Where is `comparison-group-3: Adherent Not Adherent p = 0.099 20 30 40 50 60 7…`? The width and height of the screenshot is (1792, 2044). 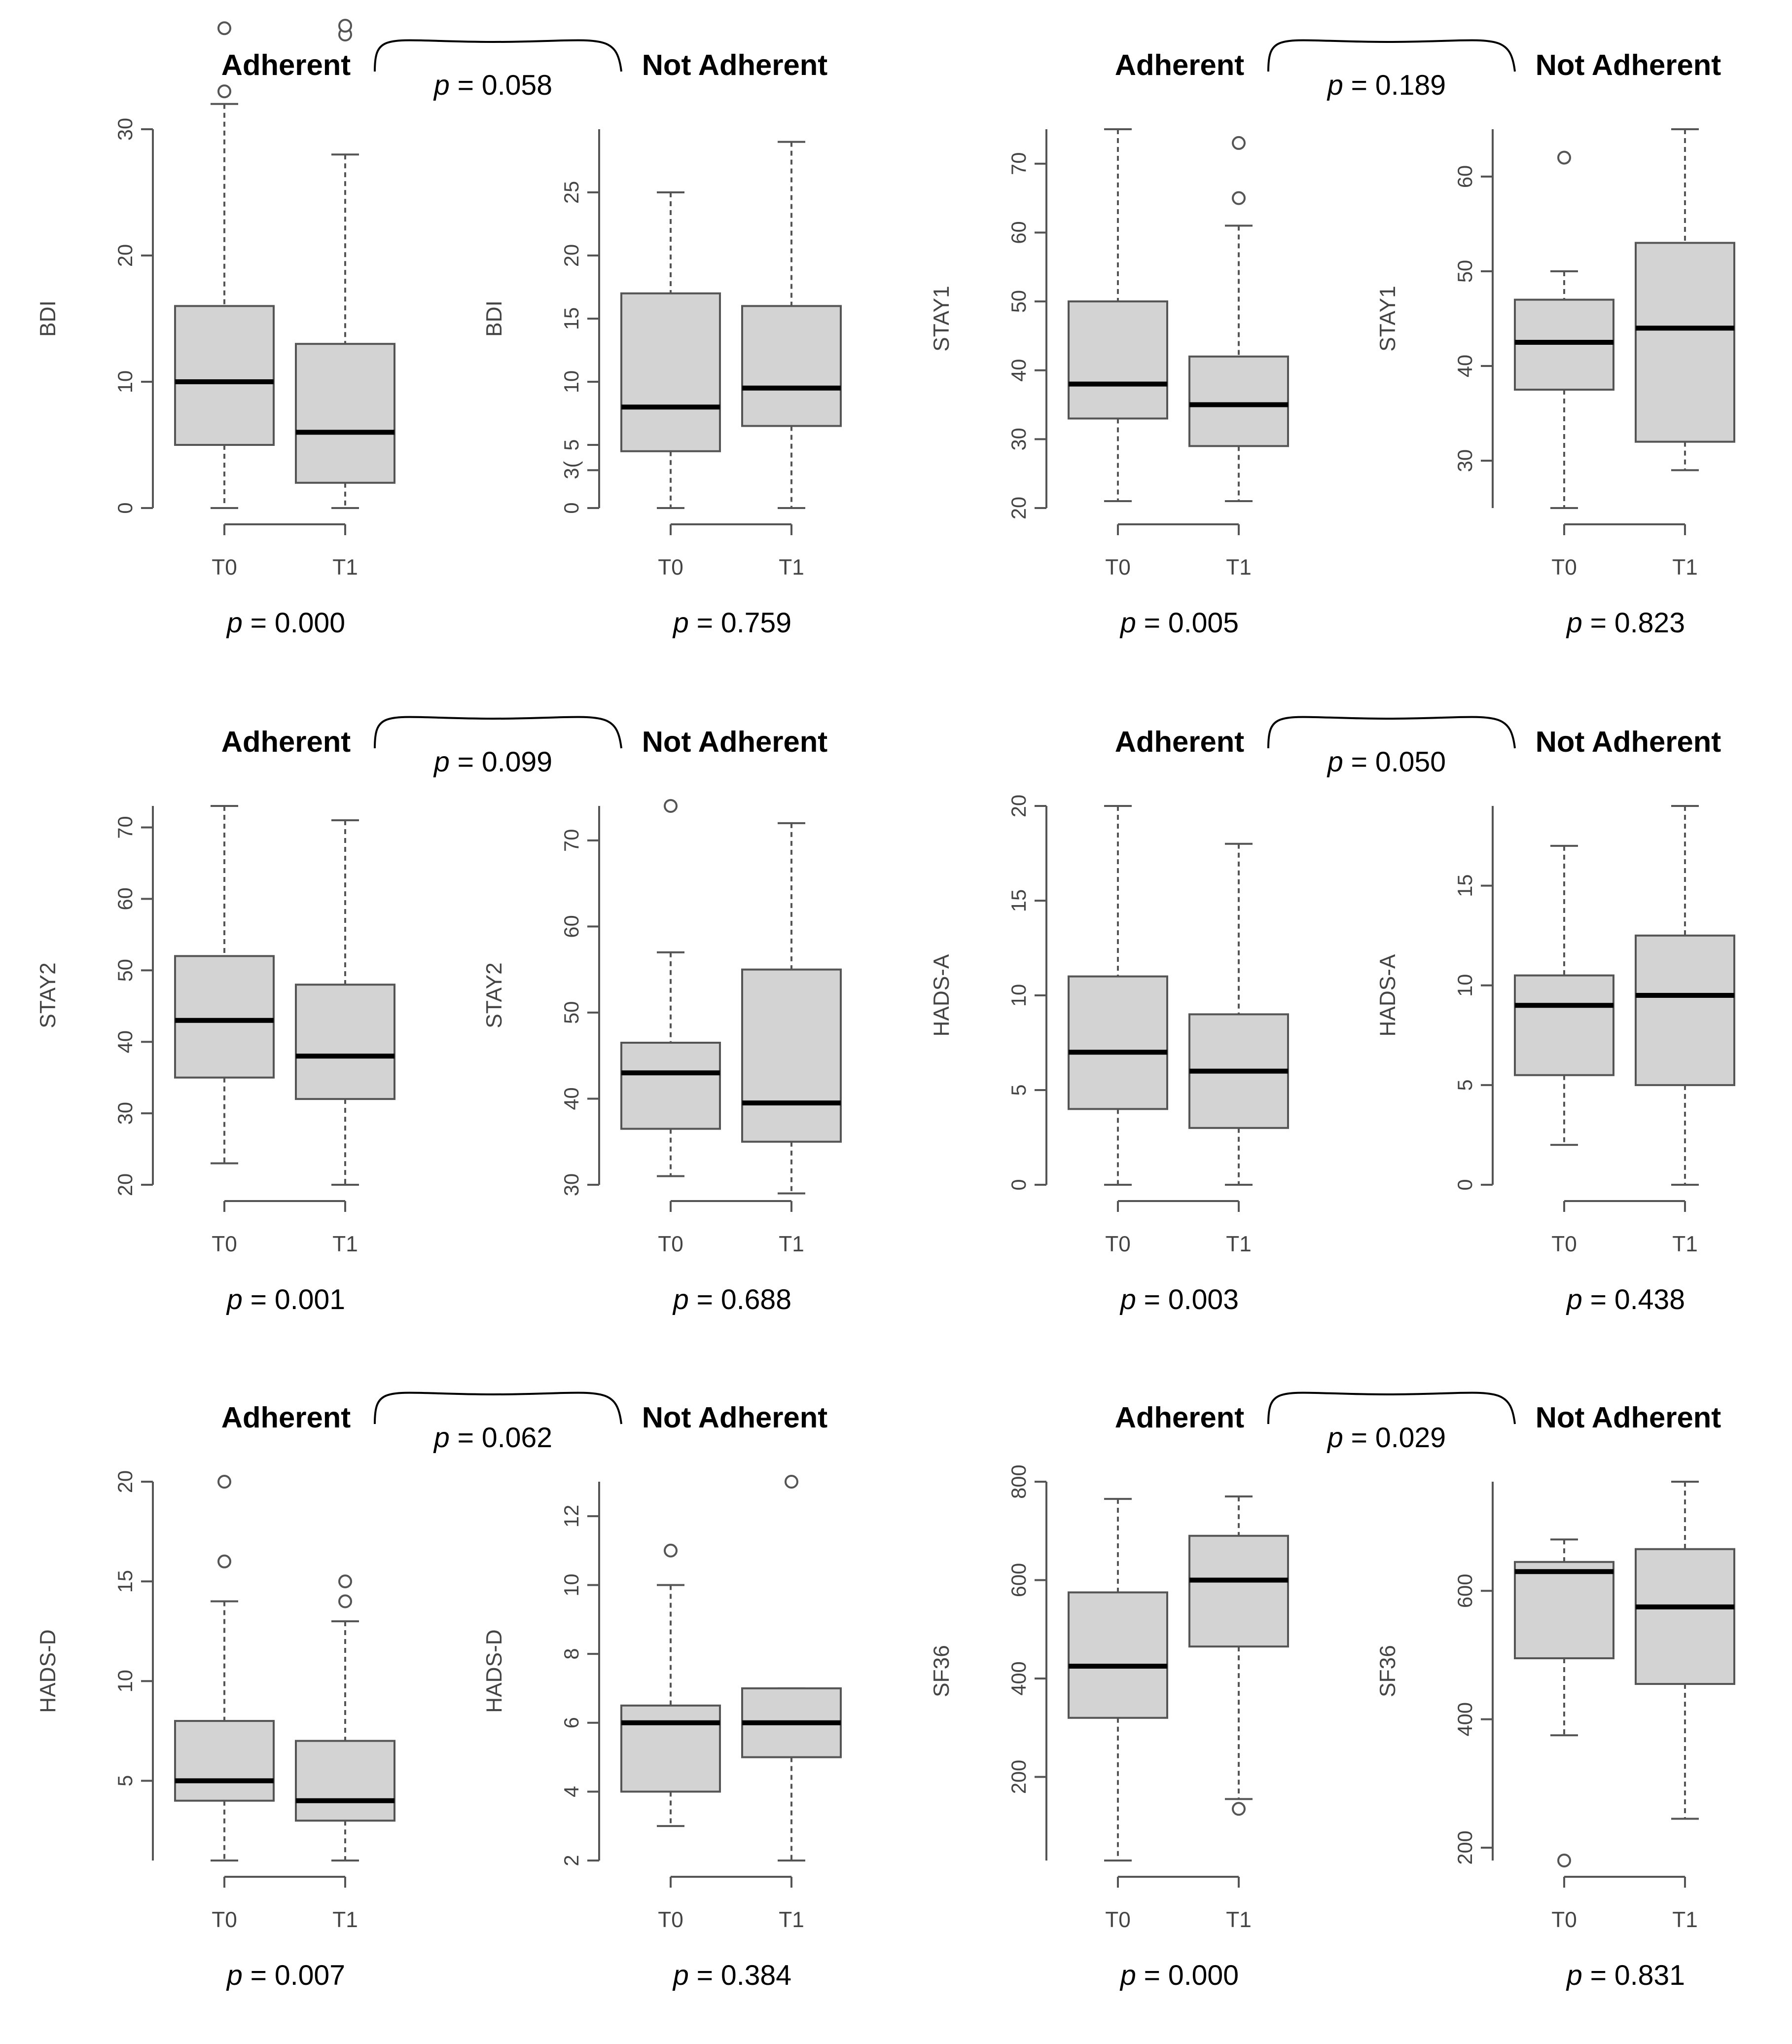 comparison-group-3: Adherent Not Adherent p = 0.099 20 30 40 50 60 7… is located at coordinates (439, 1016).